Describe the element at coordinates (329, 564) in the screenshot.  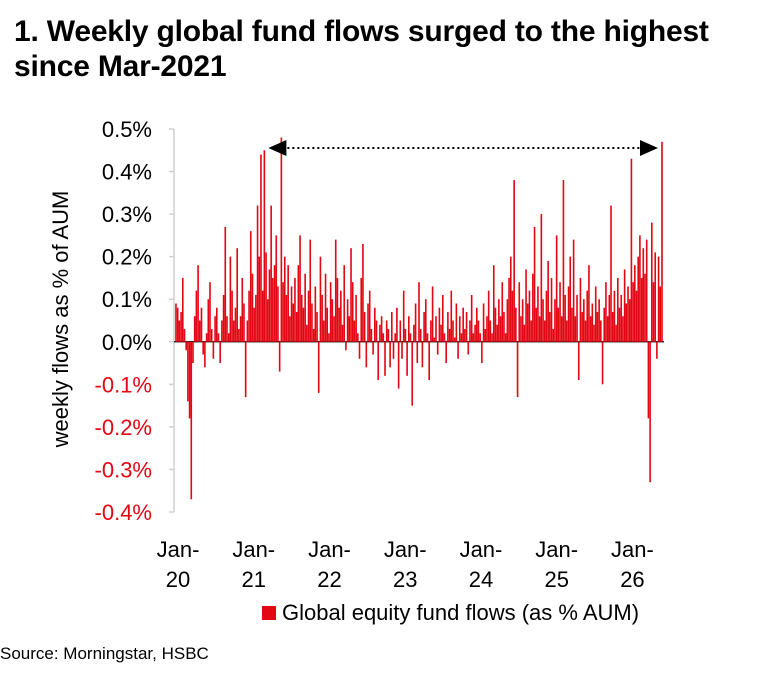
I see `x-tick-label: Jan- 22` at that location.